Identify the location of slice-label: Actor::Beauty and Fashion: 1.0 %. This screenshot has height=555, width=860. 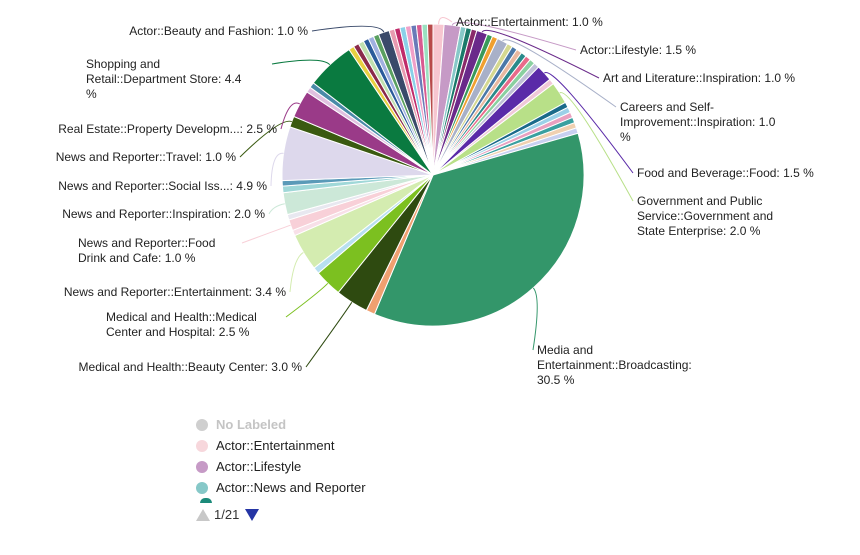
(218, 31).